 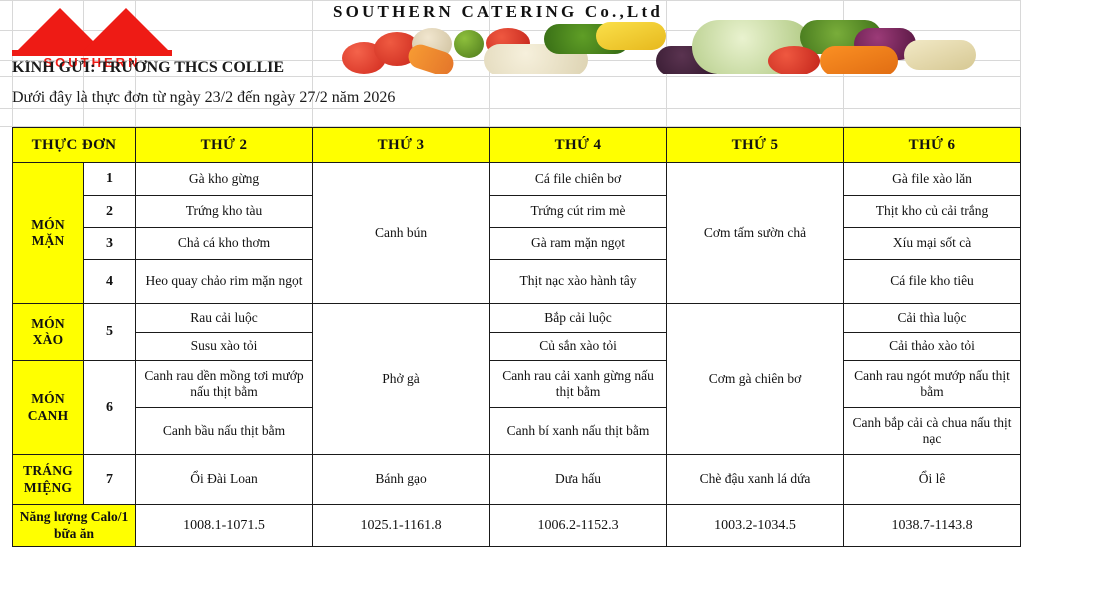 I want to click on vegetables-photo, so click(x=658, y=47).